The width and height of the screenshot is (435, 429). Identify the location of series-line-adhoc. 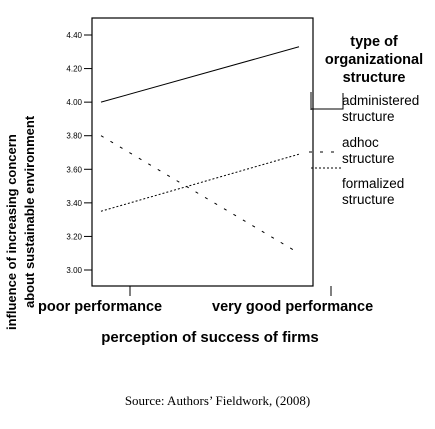
(200, 194).